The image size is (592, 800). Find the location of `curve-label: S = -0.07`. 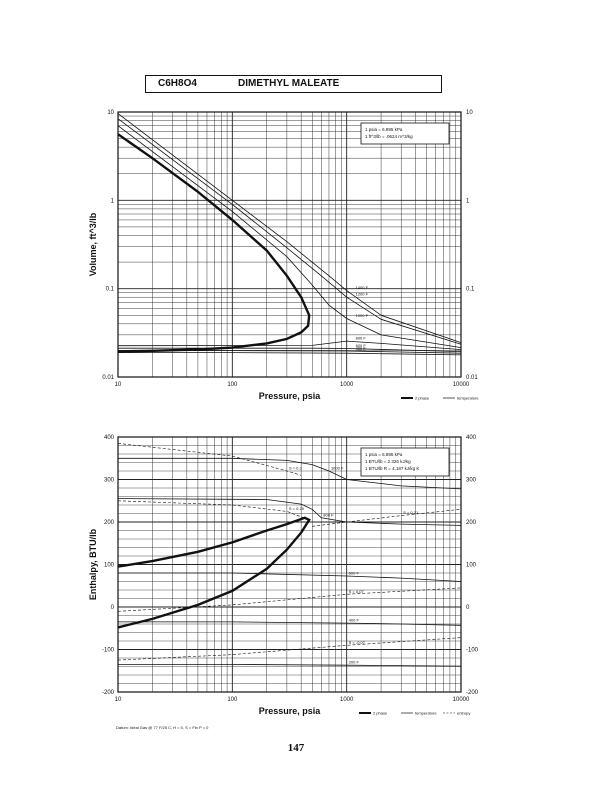

curve-label: S = -0.07 is located at coordinates (357, 642).